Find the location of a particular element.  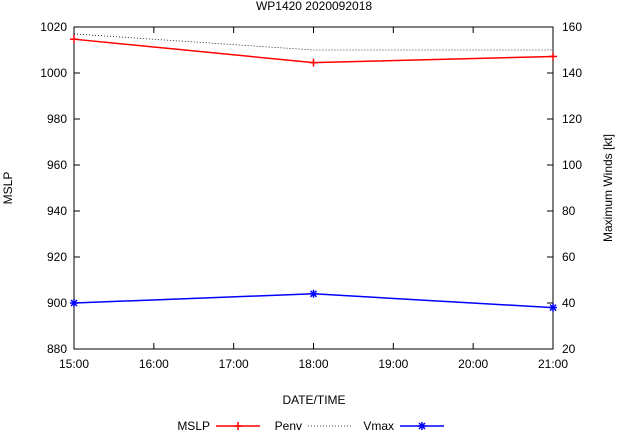

y2-tick-label: 60 is located at coordinates (569, 257).